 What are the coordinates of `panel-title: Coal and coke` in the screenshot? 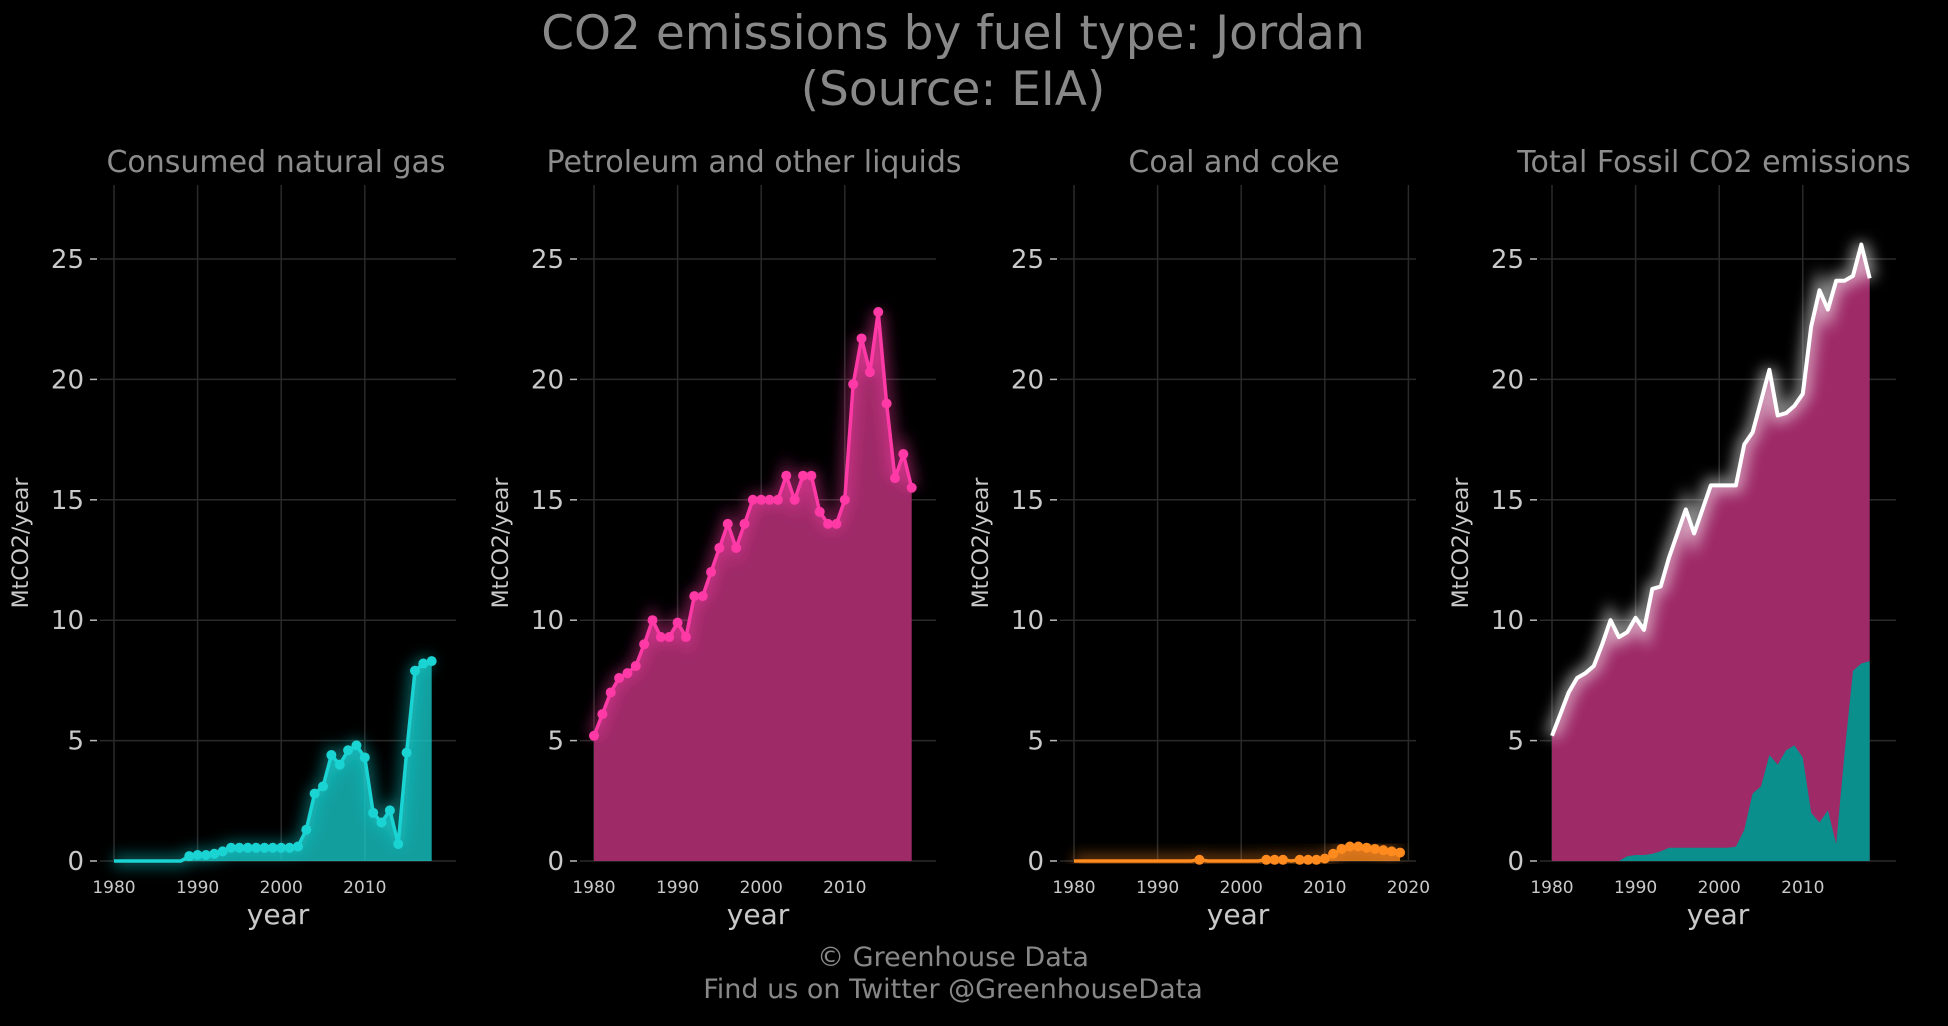 It's located at (1233, 162).